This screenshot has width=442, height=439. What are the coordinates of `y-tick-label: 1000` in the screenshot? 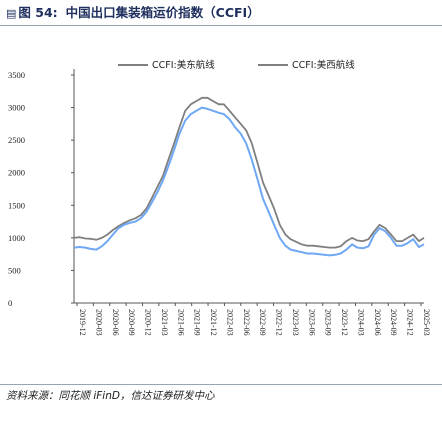 It's located at (16, 238).